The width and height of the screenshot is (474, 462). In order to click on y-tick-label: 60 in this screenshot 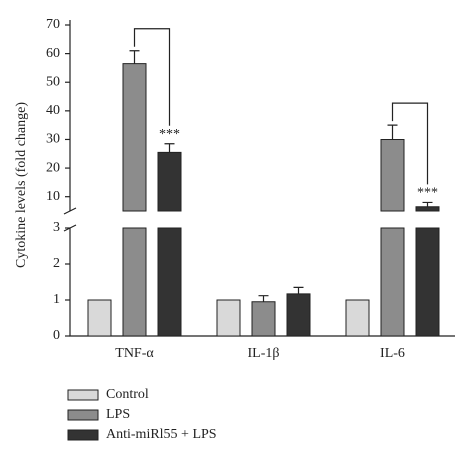, I will do `click(53, 53)`.